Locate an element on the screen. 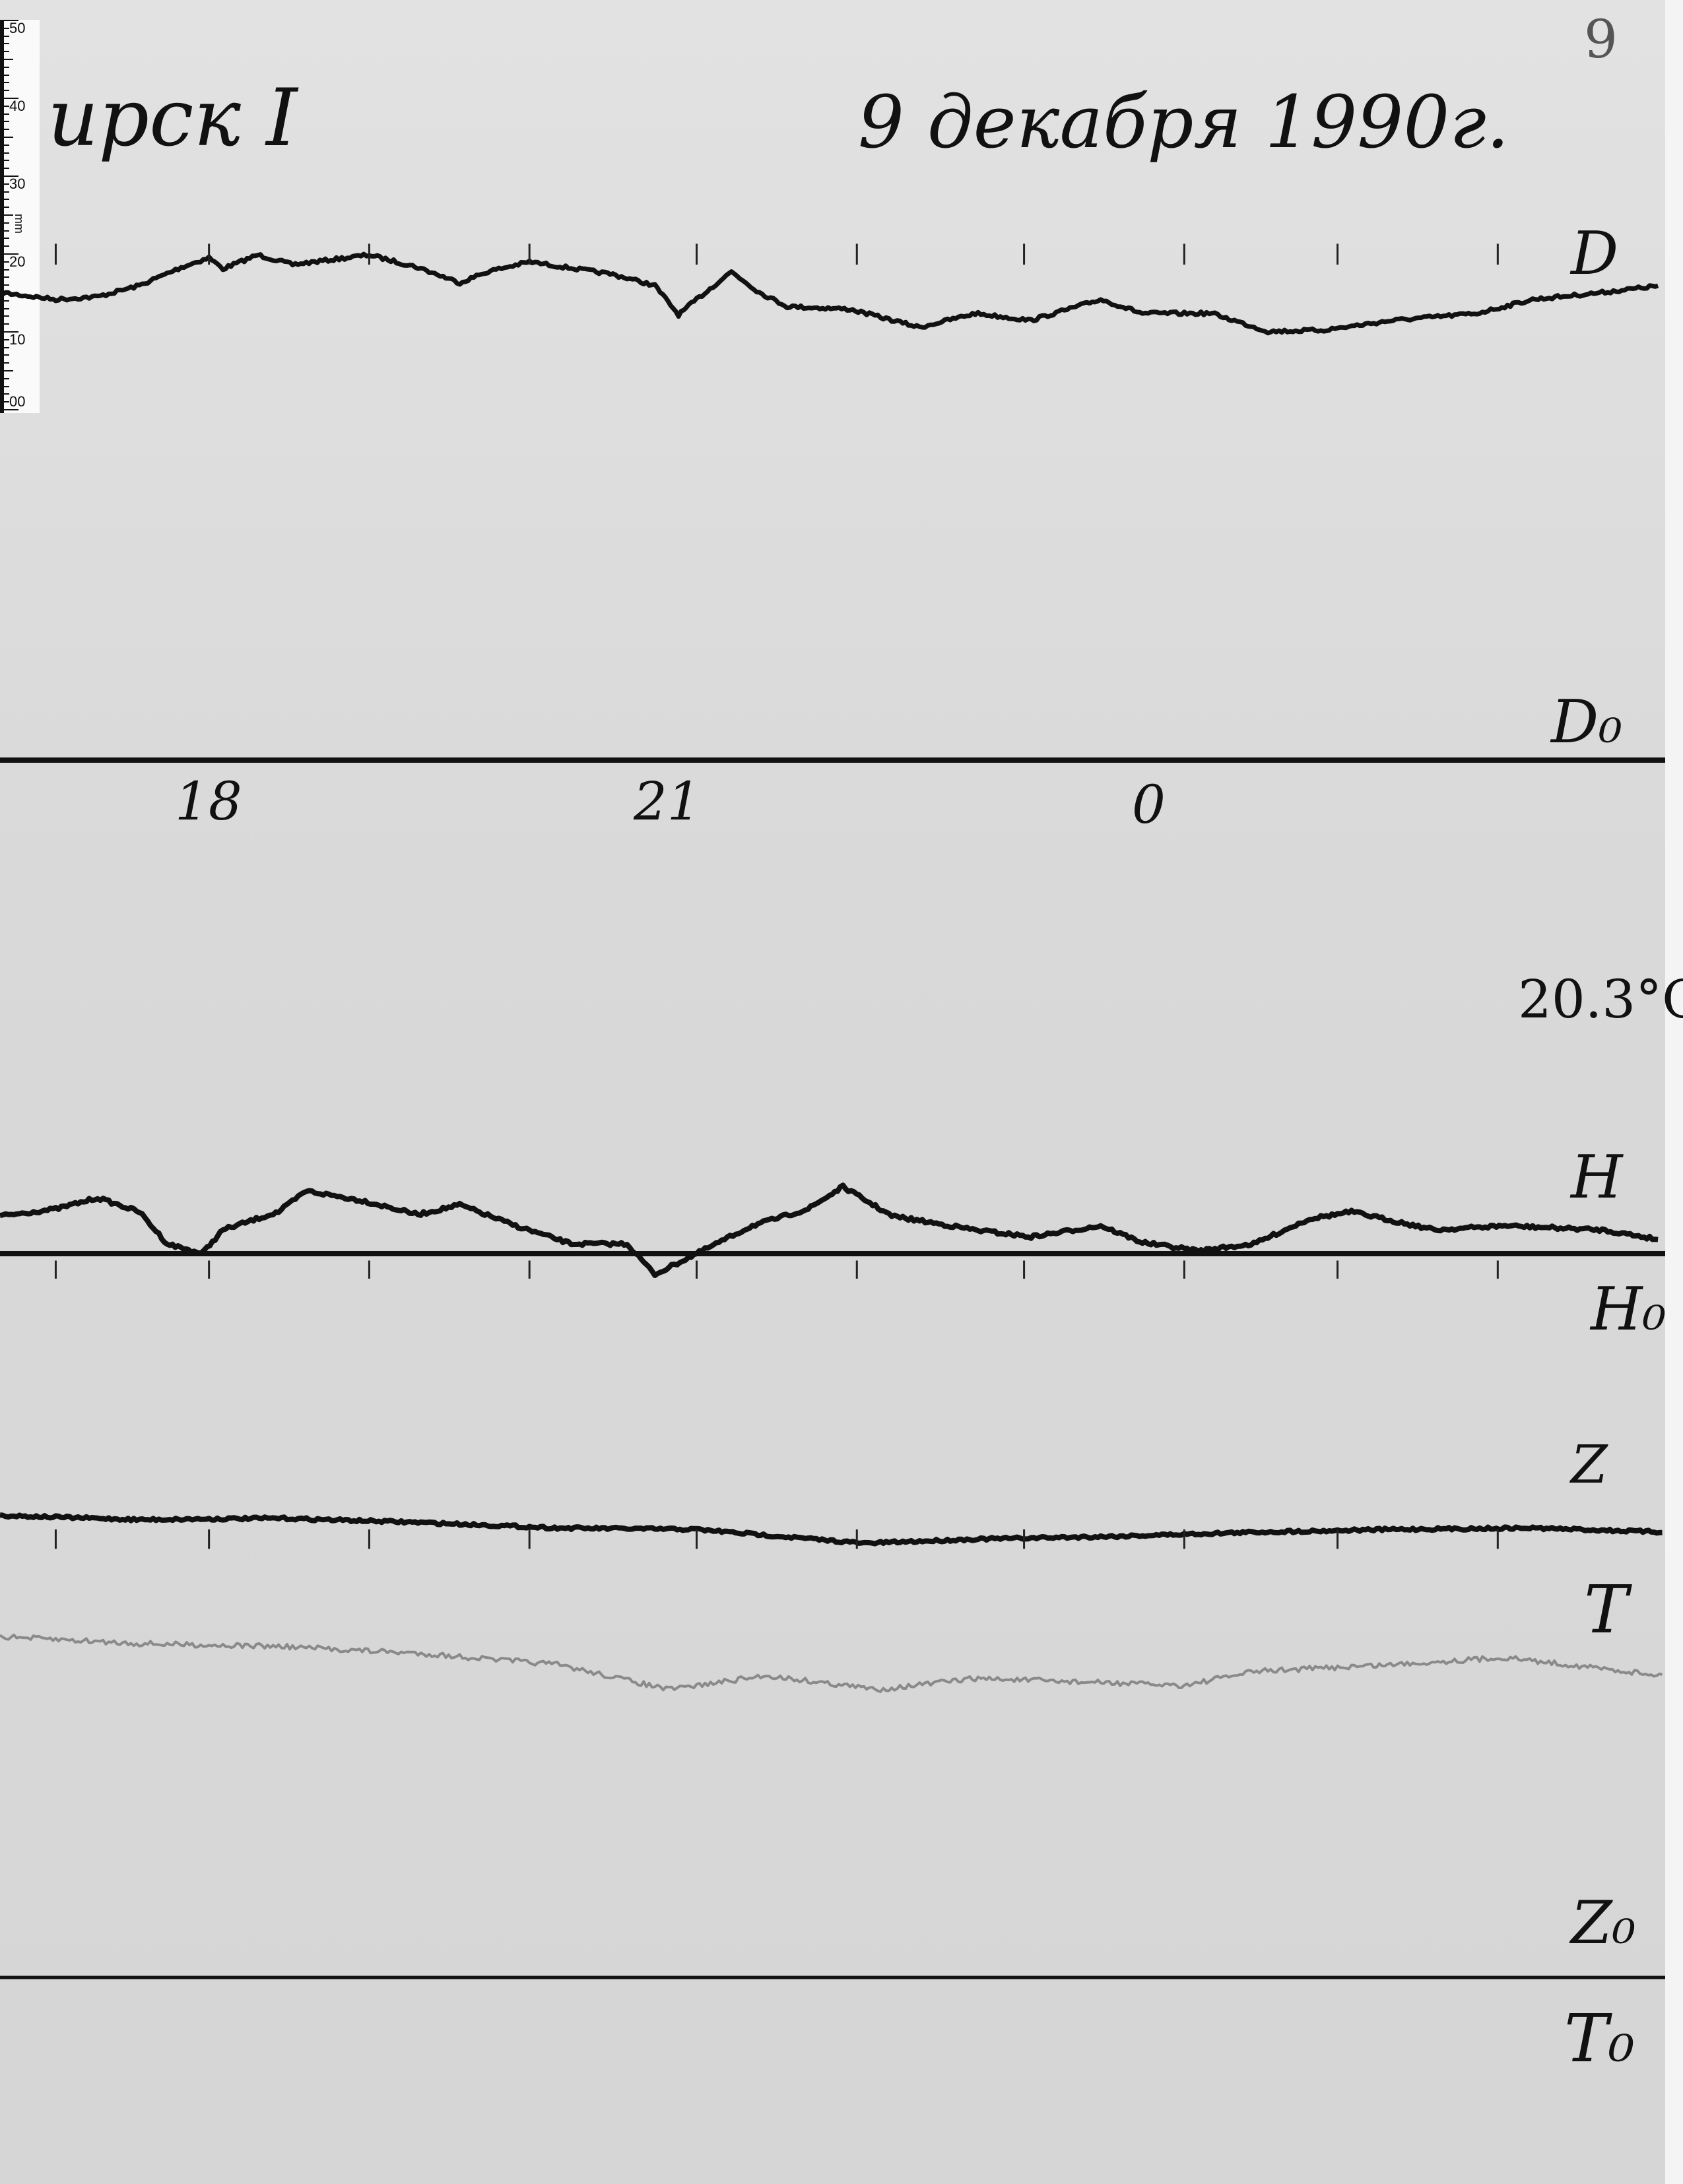 The image size is (1683, 2184). ruler-label-10: 10 is located at coordinates (17, 339).